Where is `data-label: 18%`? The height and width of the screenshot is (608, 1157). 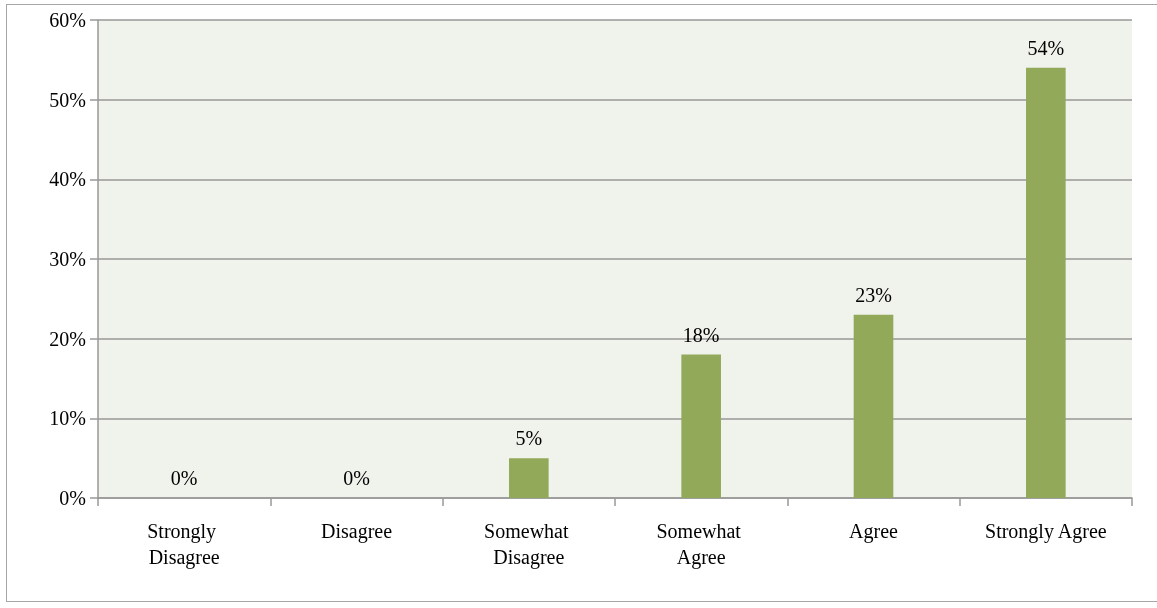
data-label: 18% is located at coordinates (701, 334).